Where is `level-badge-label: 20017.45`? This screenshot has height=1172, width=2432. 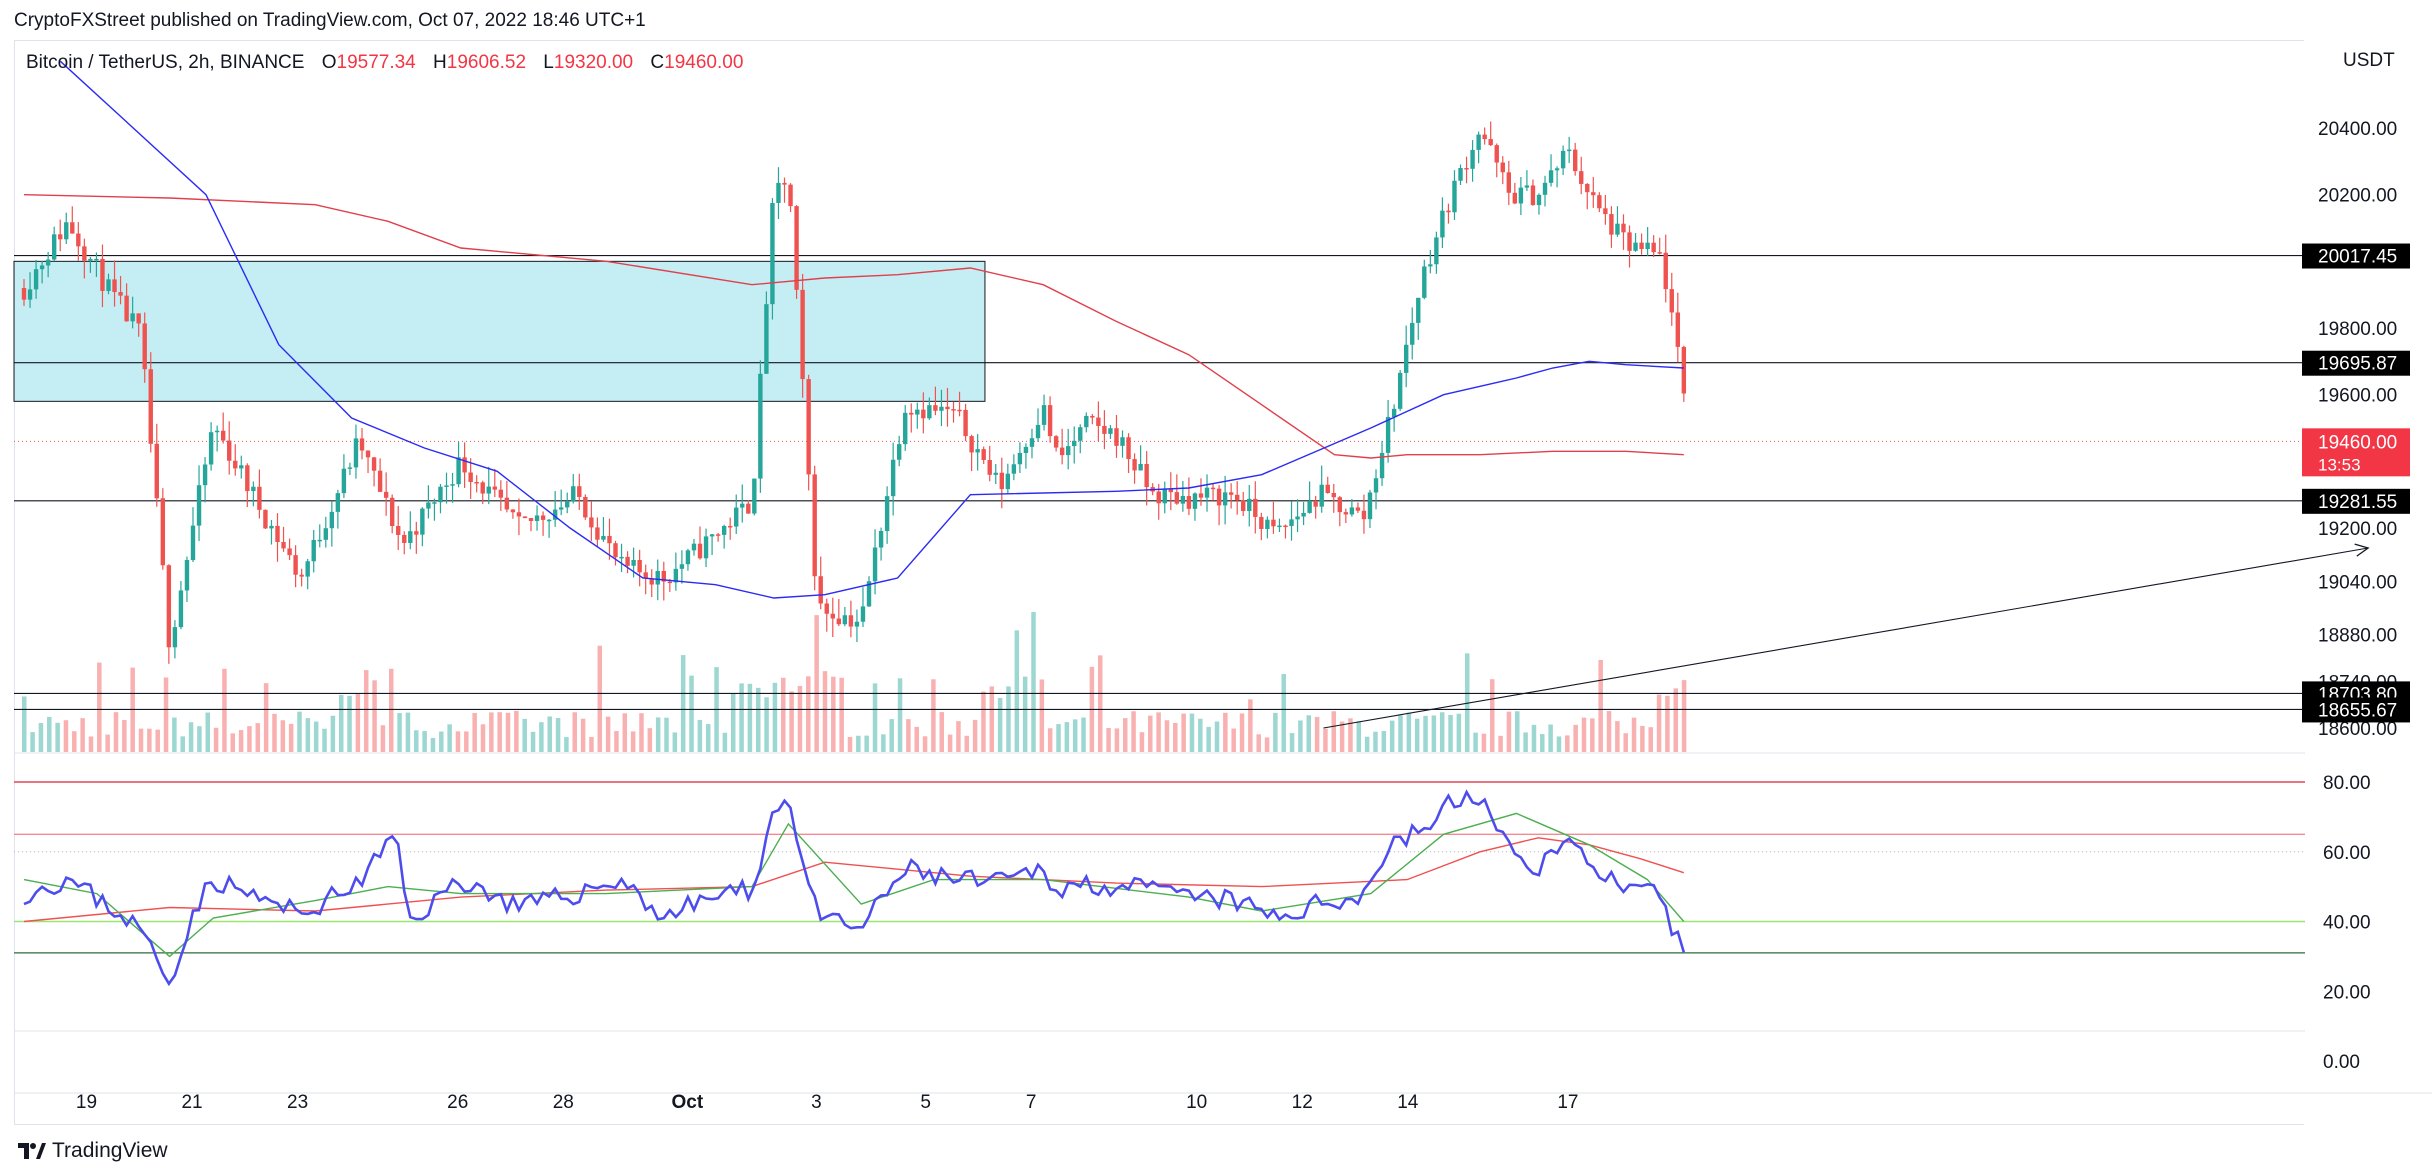 level-badge-label: 20017.45 is located at coordinates (2357, 257).